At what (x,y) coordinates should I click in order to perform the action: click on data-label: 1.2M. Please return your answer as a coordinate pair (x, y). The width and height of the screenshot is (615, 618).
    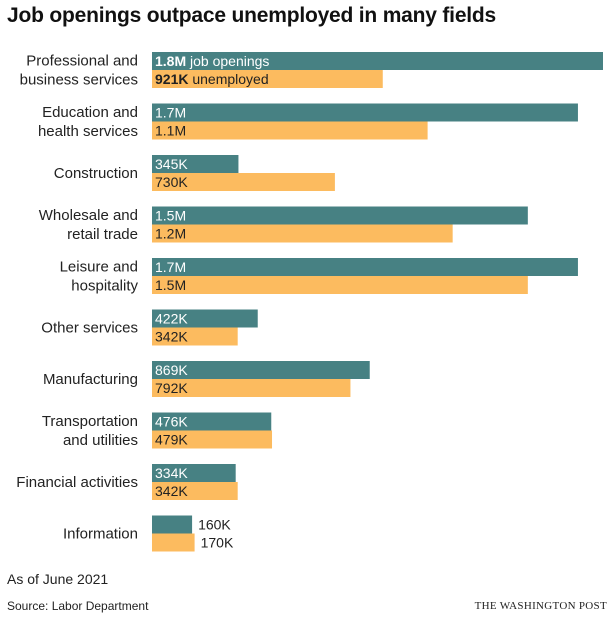
    Looking at the image, I should click on (170, 234).